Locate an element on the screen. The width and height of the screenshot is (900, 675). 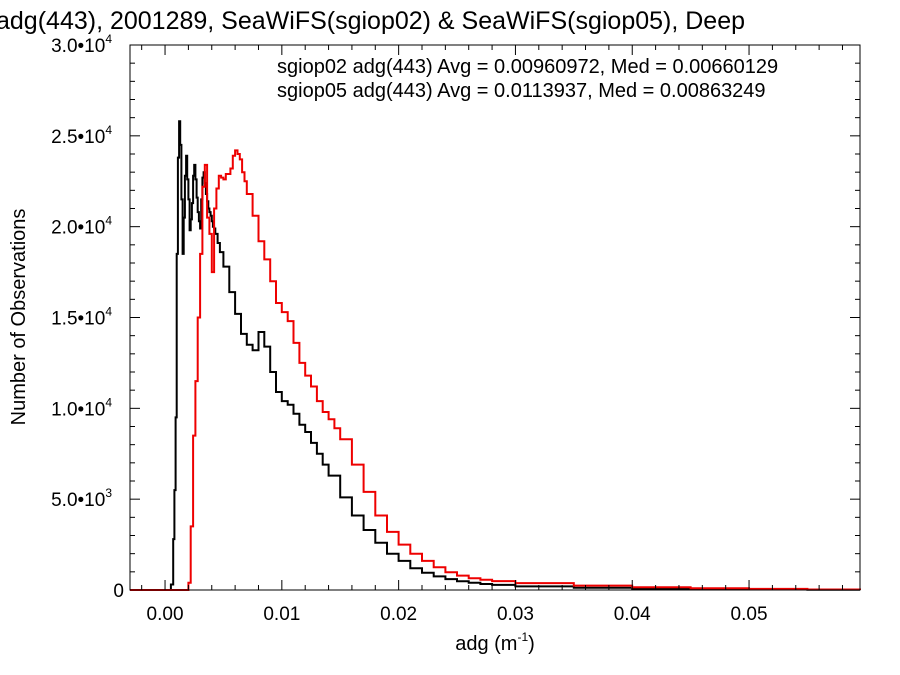
x-tick-label: 0.00 is located at coordinates (165, 614).